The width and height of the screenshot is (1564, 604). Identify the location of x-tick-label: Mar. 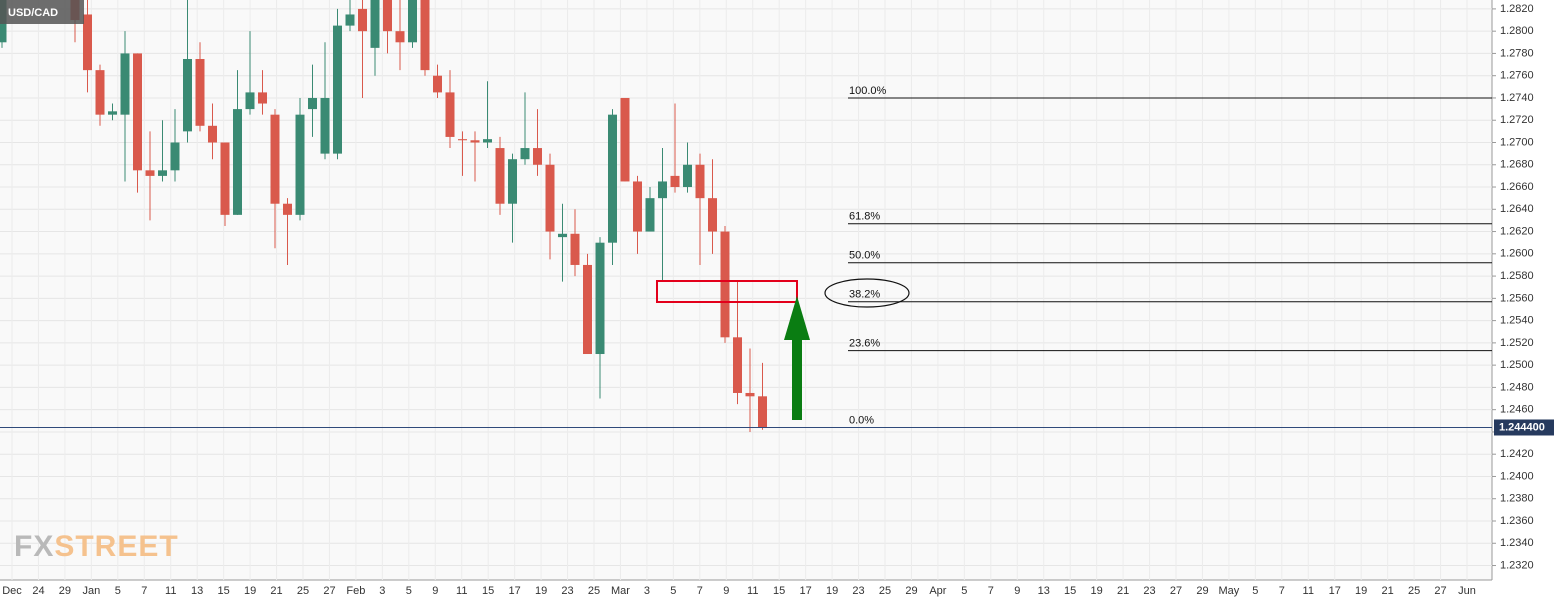
(620, 591).